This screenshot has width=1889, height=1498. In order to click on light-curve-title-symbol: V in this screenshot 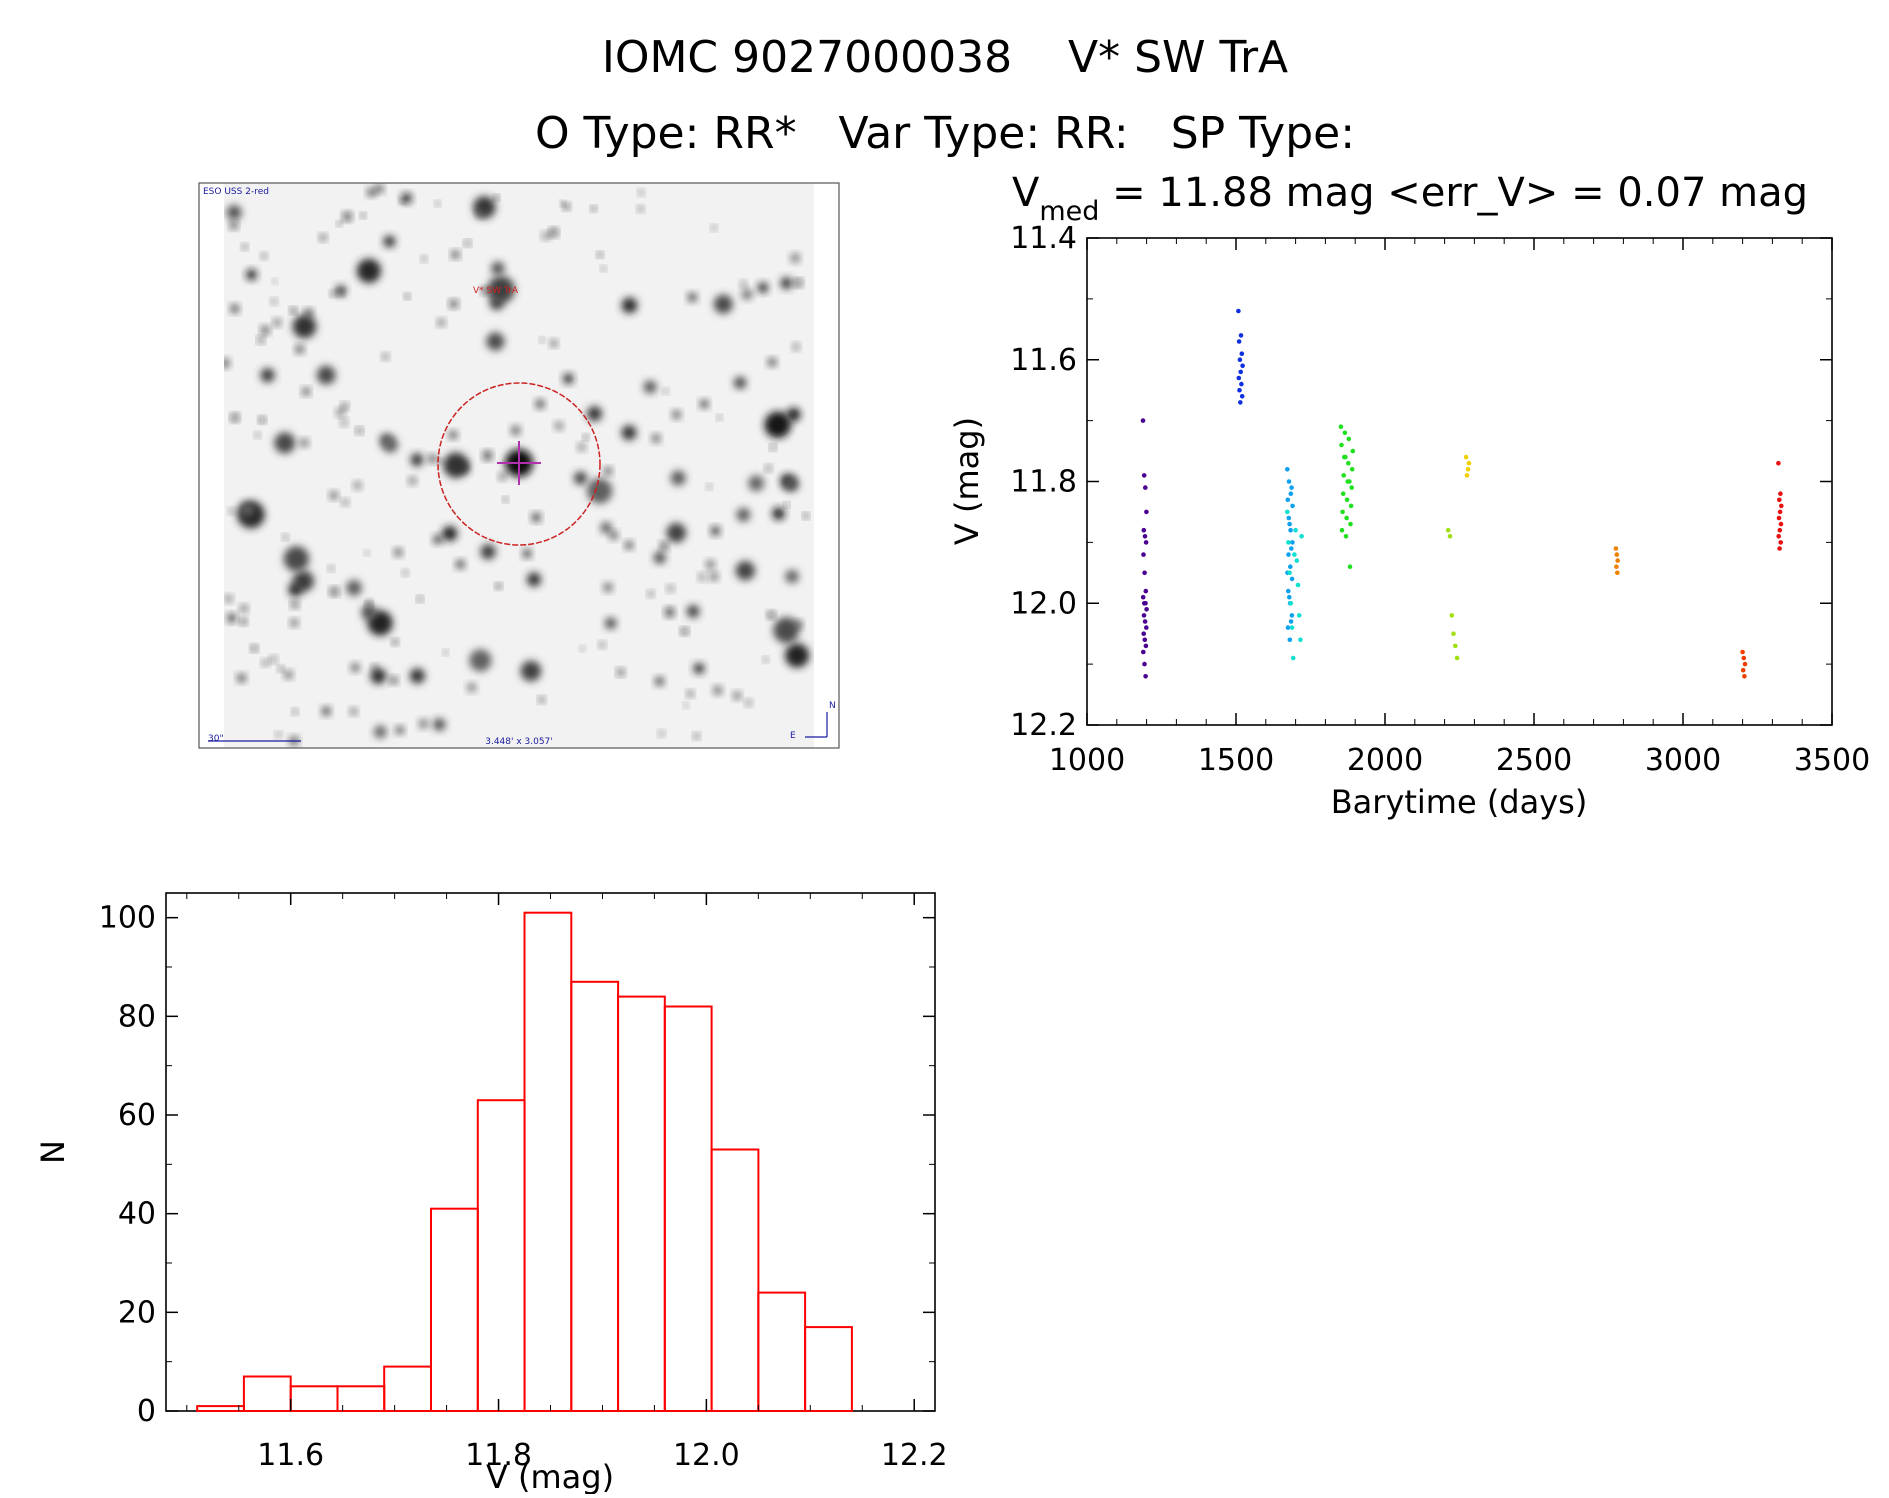, I will do `click(1026, 193)`.